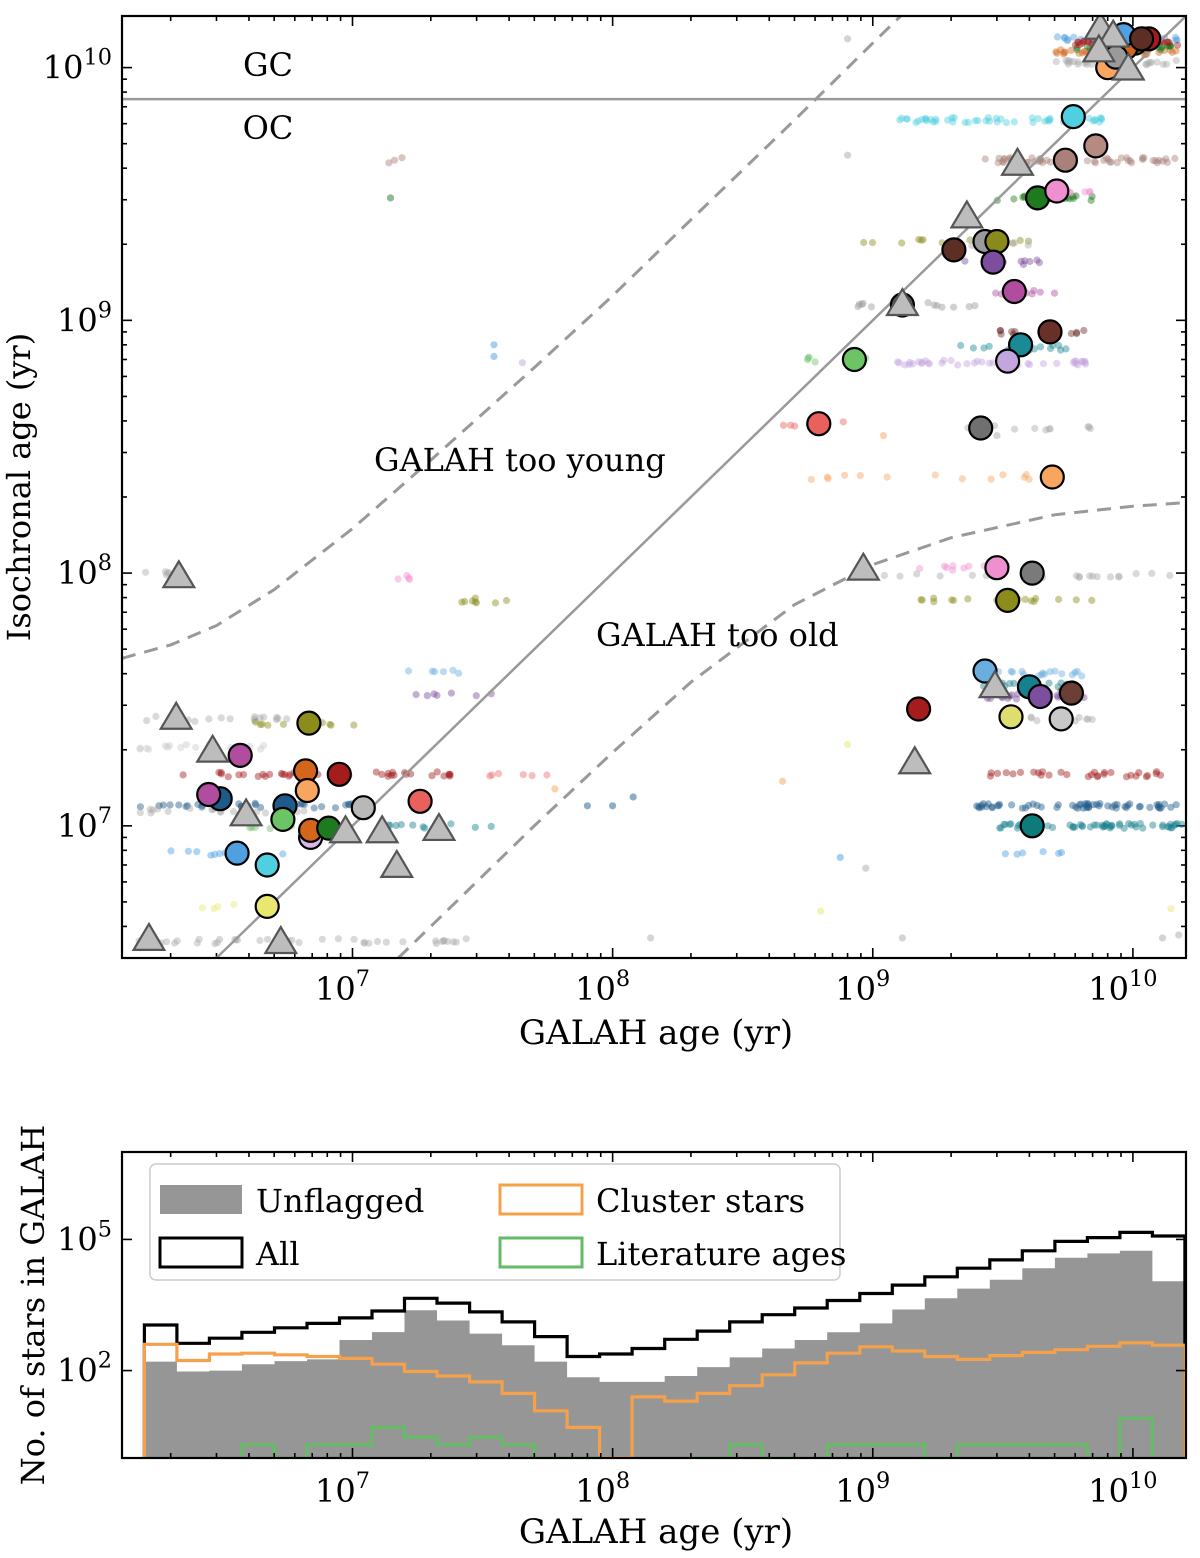 The width and height of the screenshot is (1200, 1558). I want to click on legend-swatch-cluster-stars, so click(541, 1199).